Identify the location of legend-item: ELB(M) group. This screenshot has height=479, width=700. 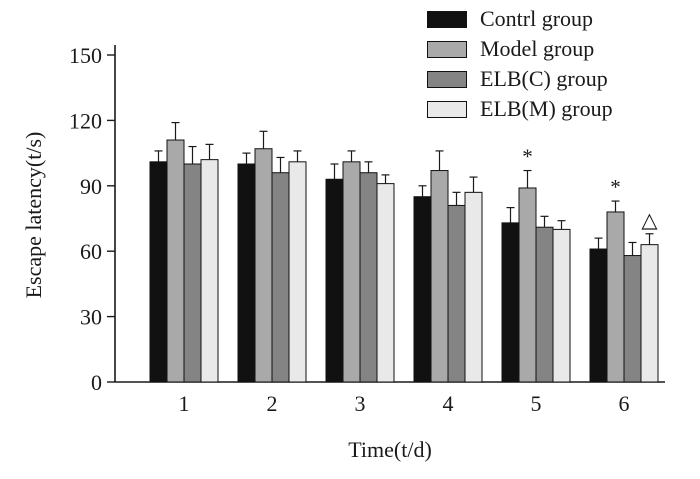
(520, 109).